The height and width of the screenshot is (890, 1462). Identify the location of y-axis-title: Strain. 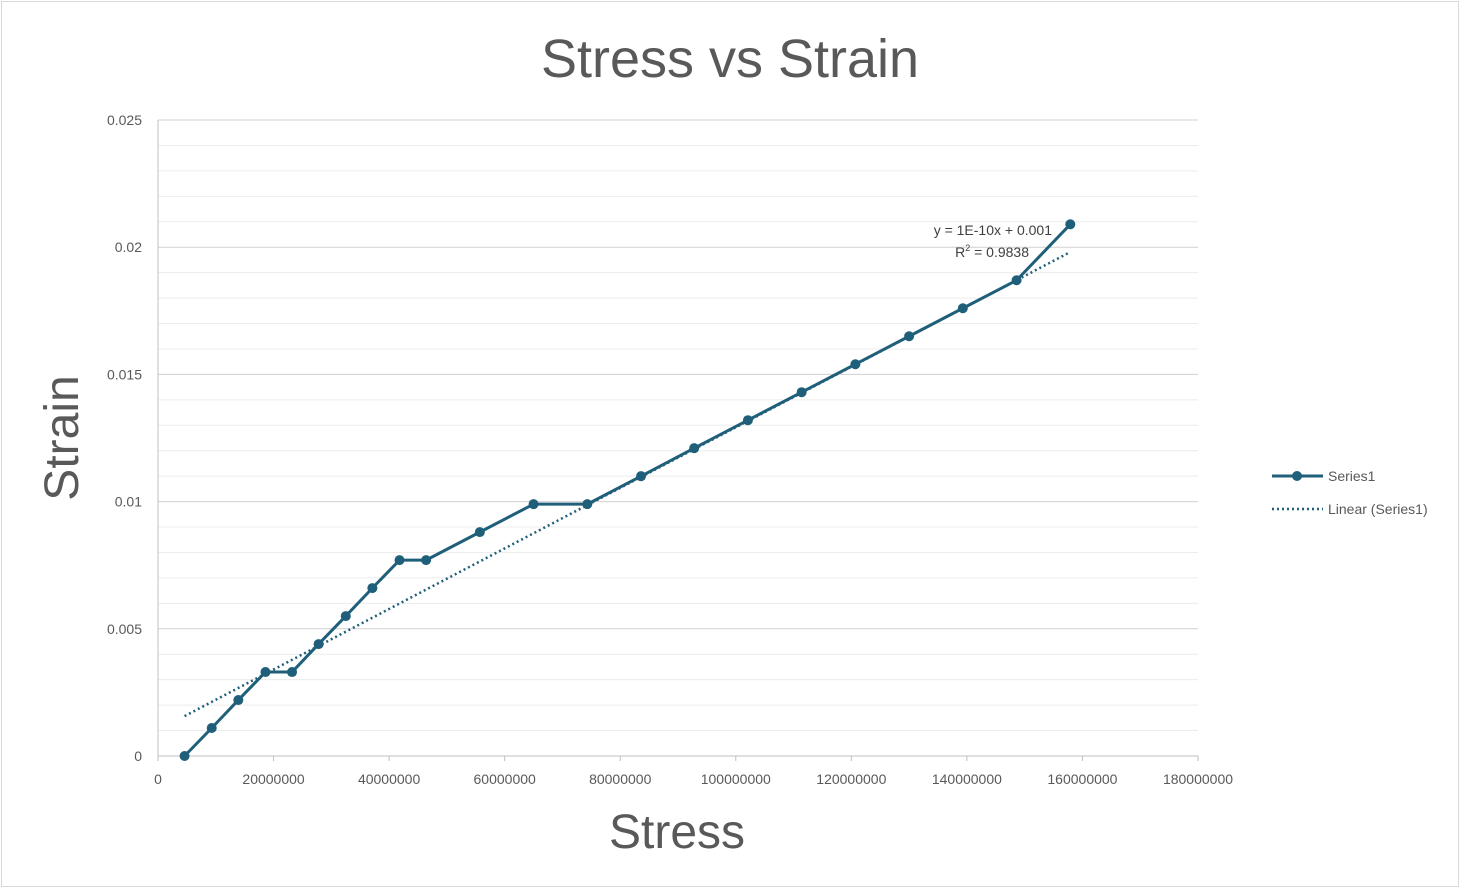
(62, 437).